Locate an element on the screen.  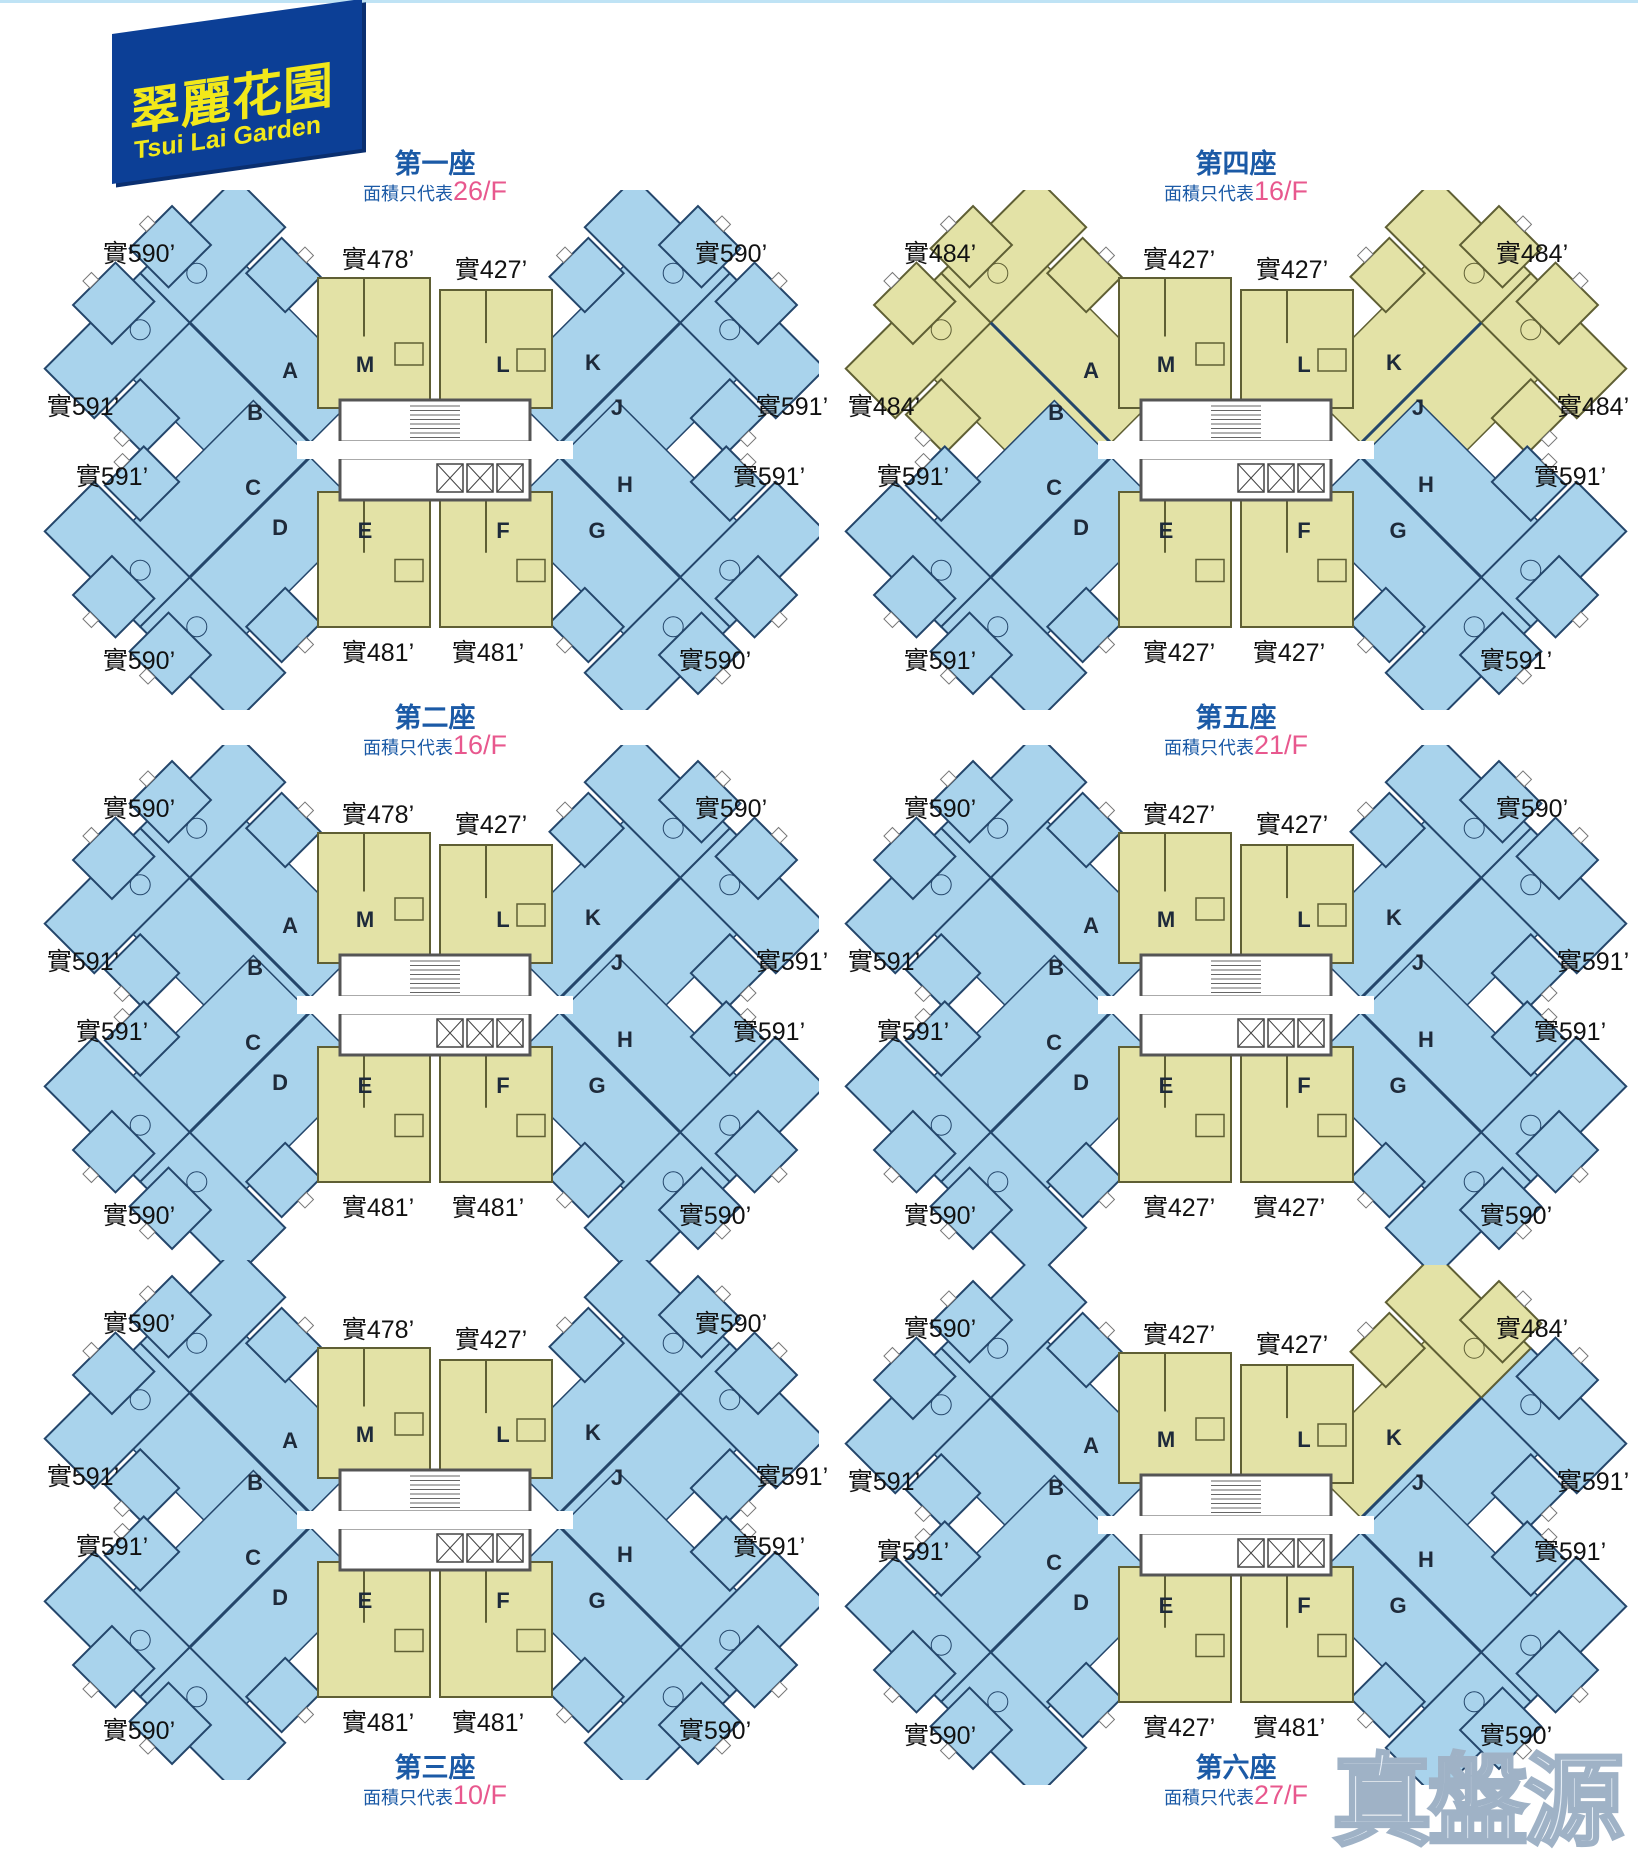
unit-letter: L is located at coordinates (502, 364).